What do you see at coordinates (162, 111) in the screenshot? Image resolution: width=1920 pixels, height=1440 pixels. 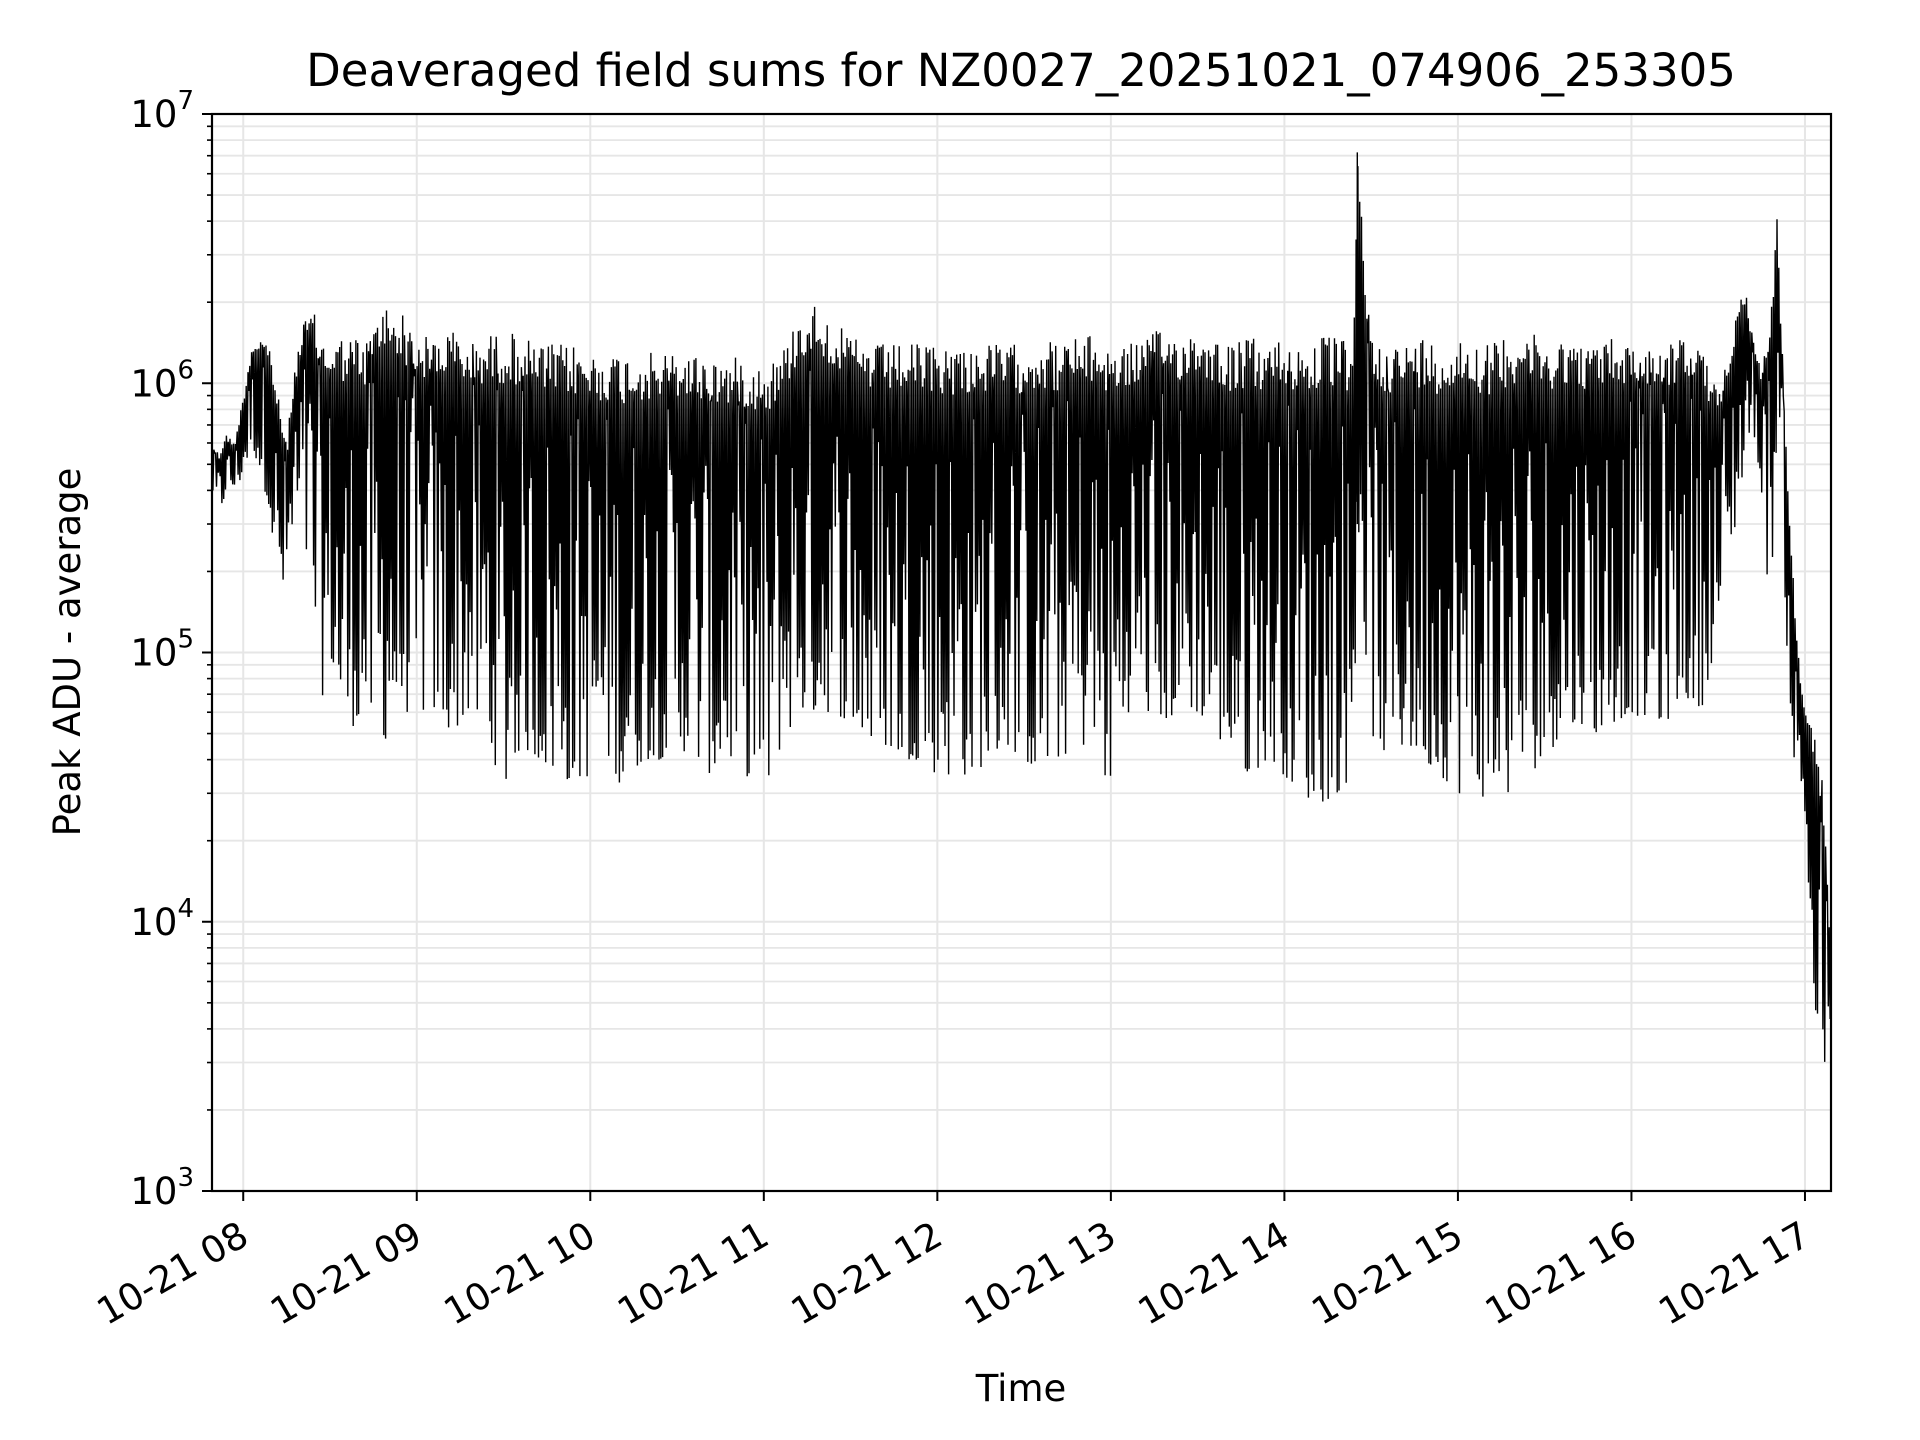 I see `y-tick-label: 10⁷` at bounding box center [162, 111].